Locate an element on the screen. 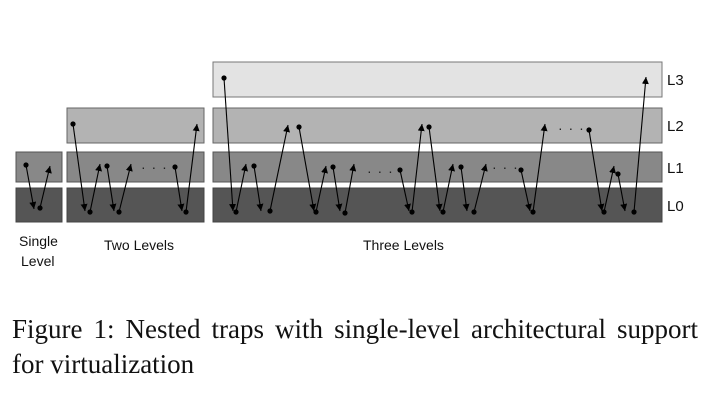  level-label-l0: L0 is located at coordinates (675, 206).